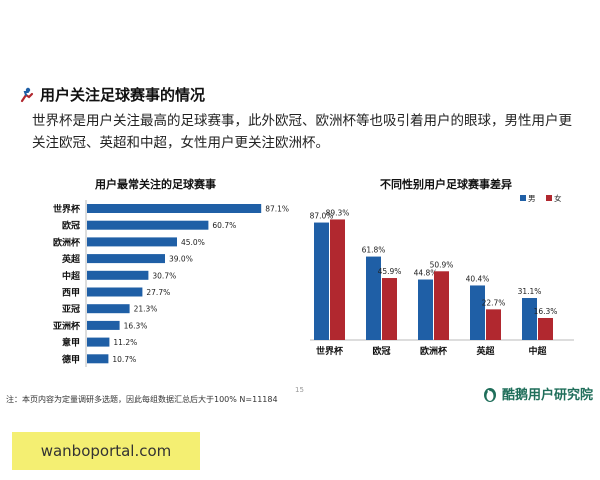 This screenshot has height=480, width=600. Describe the element at coordinates (224, 225) in the screenshot. I see `data-label: 60.7%` at that location.